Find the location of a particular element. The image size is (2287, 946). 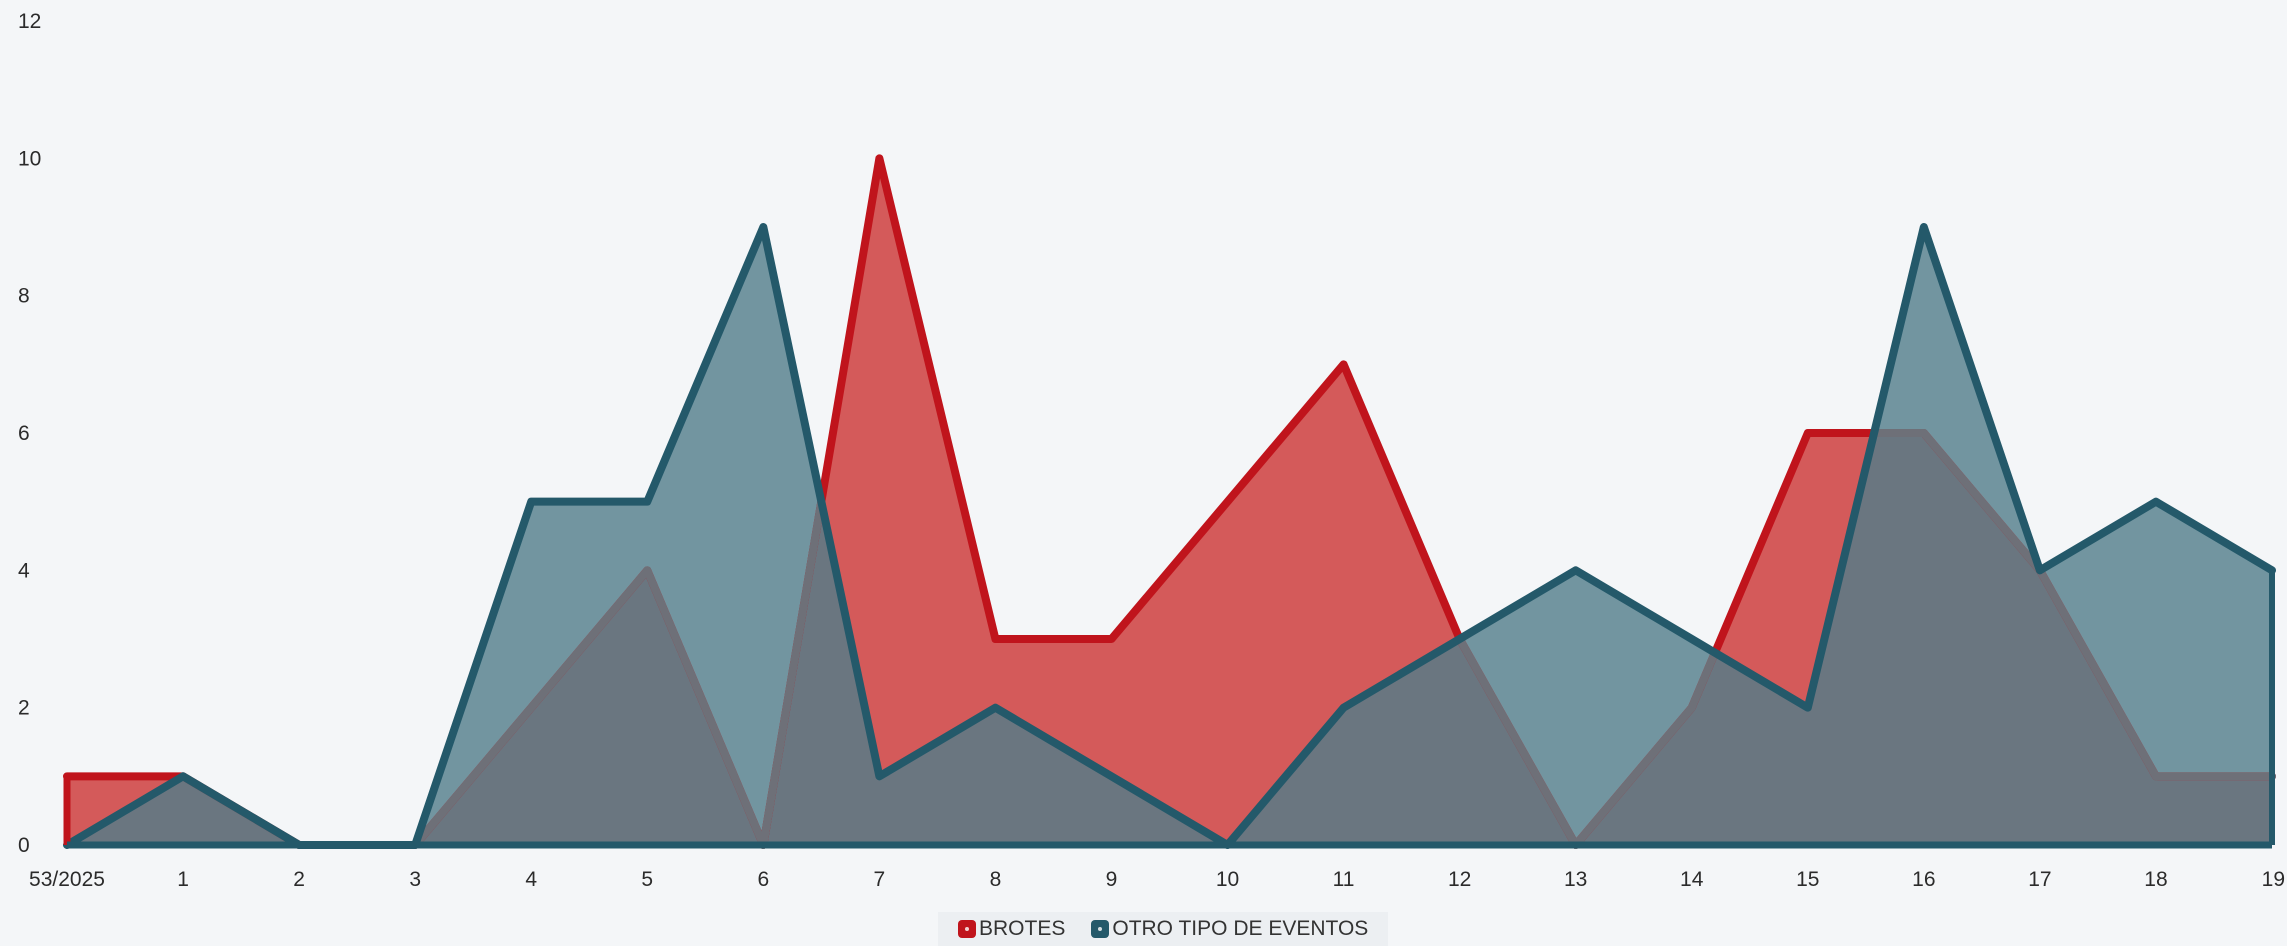

x-tick-label: 53/2025 is located at coordinates (67, 879).